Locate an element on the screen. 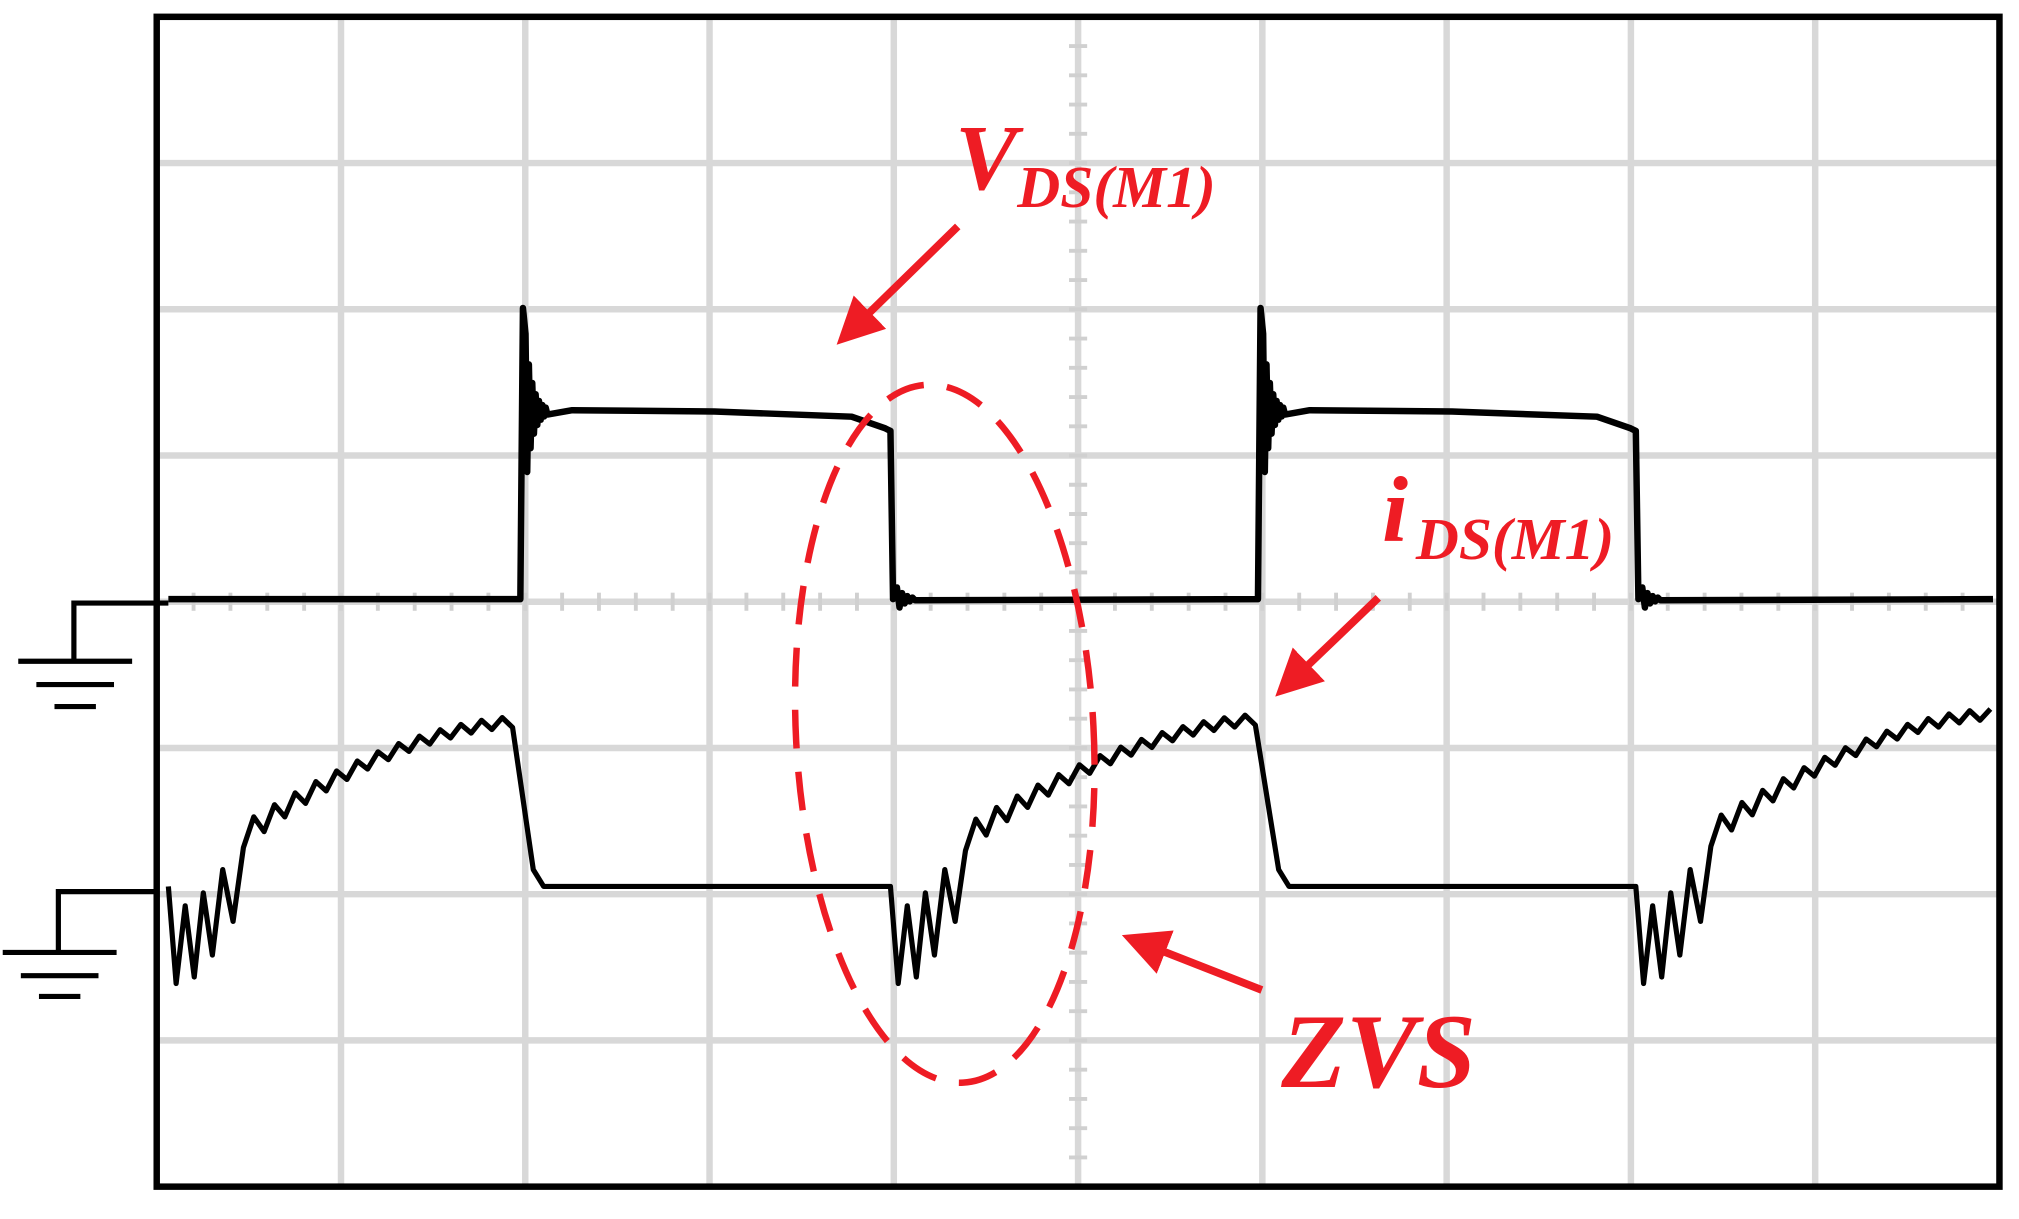 This screenshot has height=1219, width=2019. vds-label: VDS(M1) is located at coordinates (1085, 163).